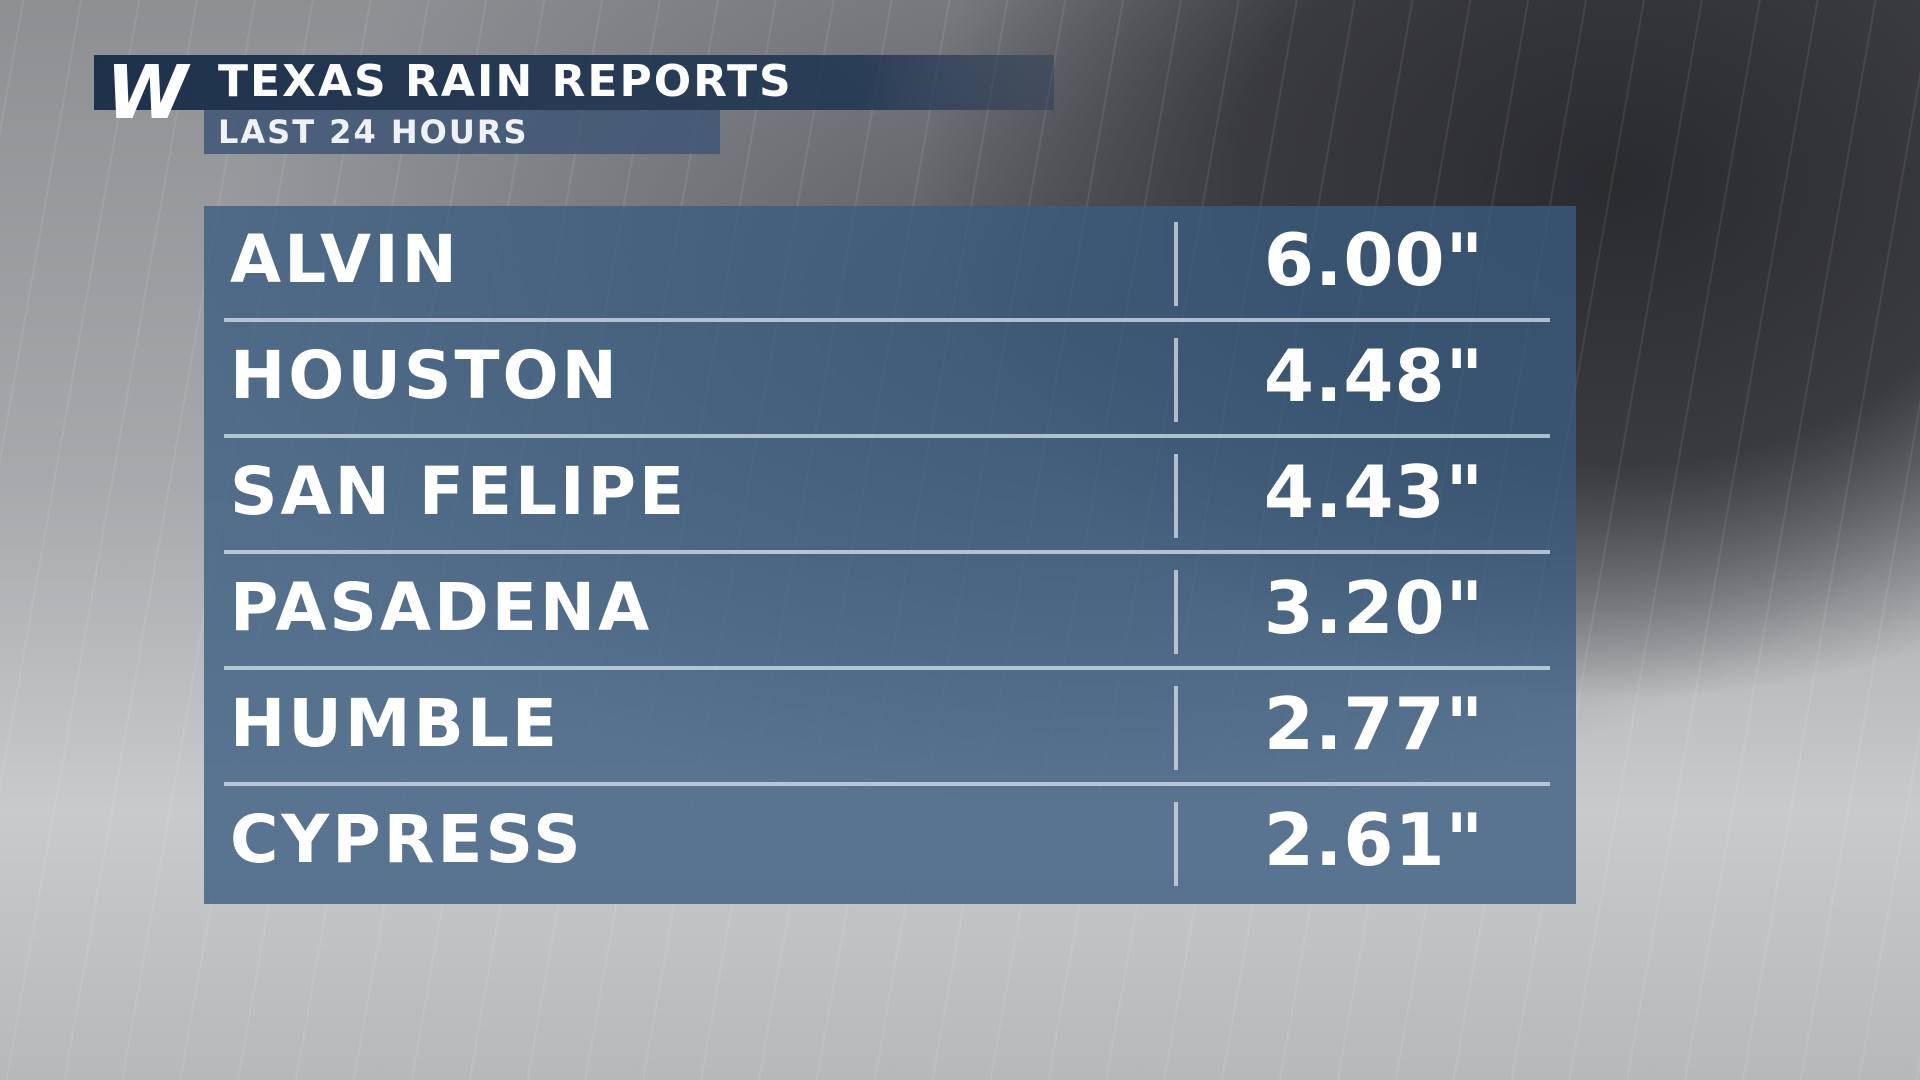 Image resolution: width=1920 pixels, height=1080 pixels. I want to click on subtitle-bar, so click(462, 132).